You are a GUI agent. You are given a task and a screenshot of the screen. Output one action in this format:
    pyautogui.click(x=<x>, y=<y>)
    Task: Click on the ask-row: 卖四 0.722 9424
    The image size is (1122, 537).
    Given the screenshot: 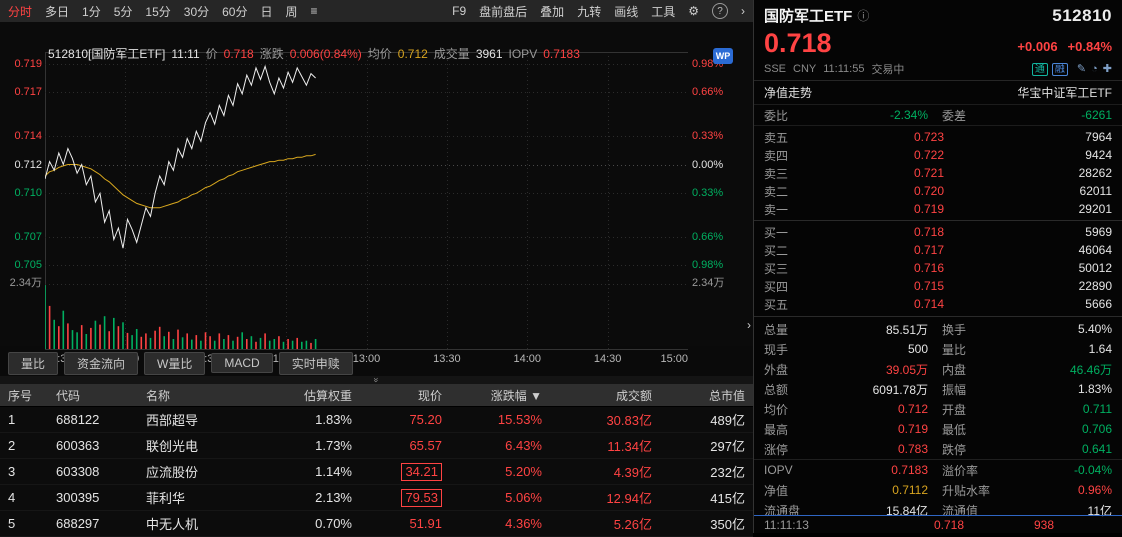 What is the action you would take?
    pyautogui.click(x=938, y=155)
    